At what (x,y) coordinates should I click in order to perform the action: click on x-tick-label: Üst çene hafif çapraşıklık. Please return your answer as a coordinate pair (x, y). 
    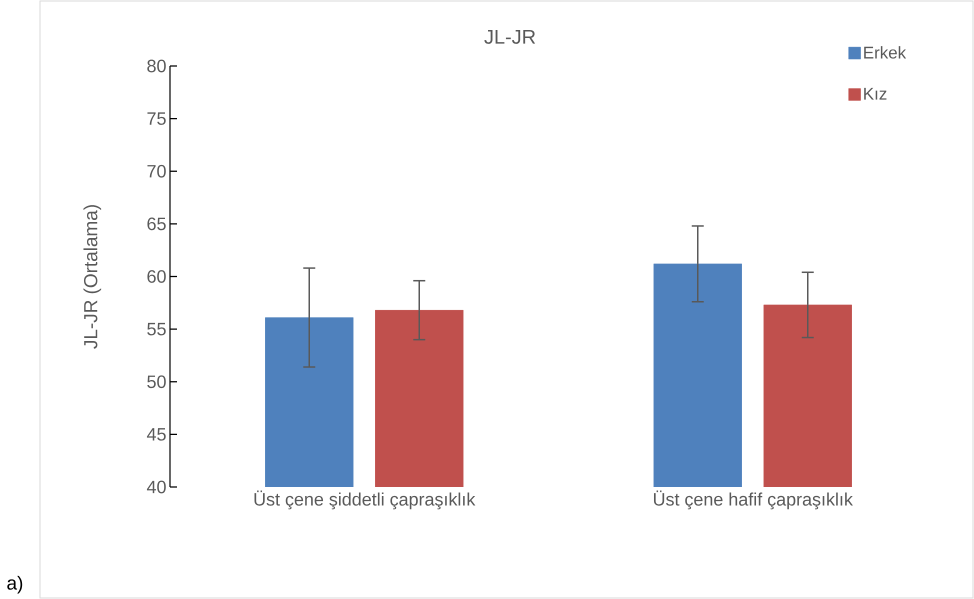
    Looking at the image, I should click on (753, 500).